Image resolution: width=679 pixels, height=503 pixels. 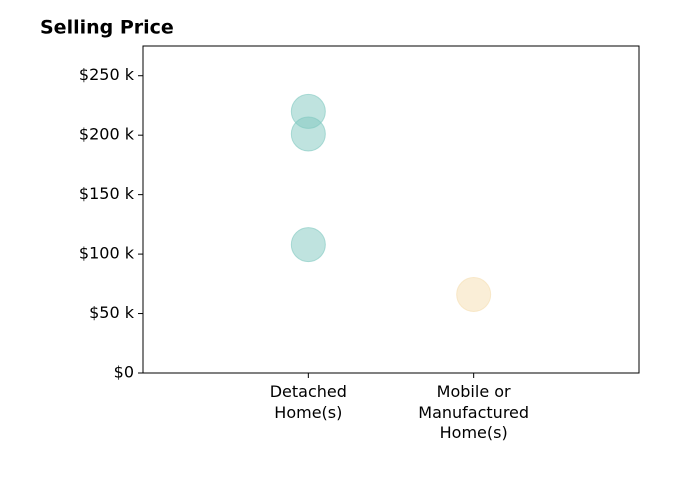 What do you see at coordinates (124, 372) in the screenshot?
I see `y-tick-label: $0` at bounding box center [124, 372].